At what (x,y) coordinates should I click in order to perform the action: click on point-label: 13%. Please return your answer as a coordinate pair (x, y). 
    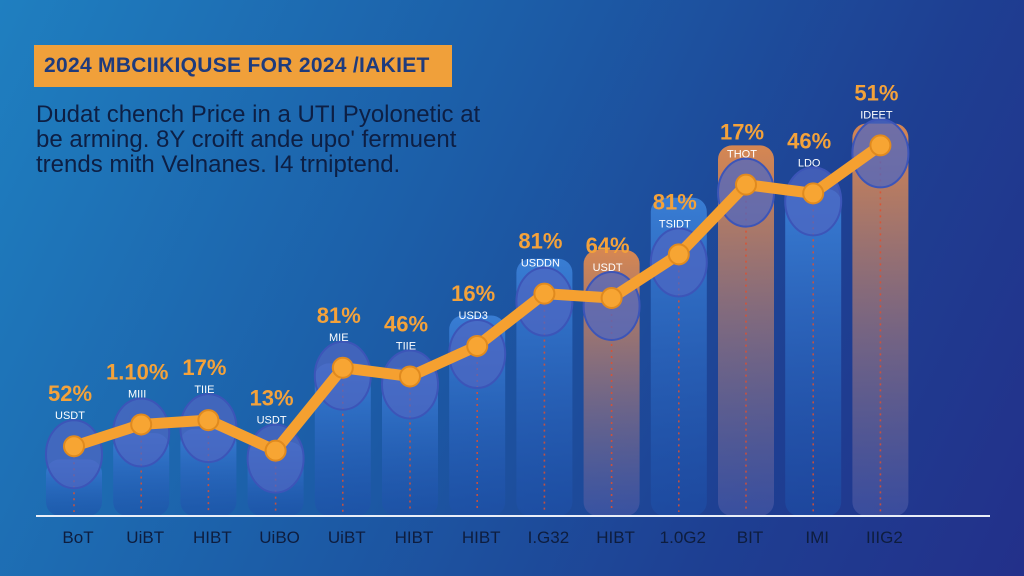
    Looking at the image, I should click on (272, 398).